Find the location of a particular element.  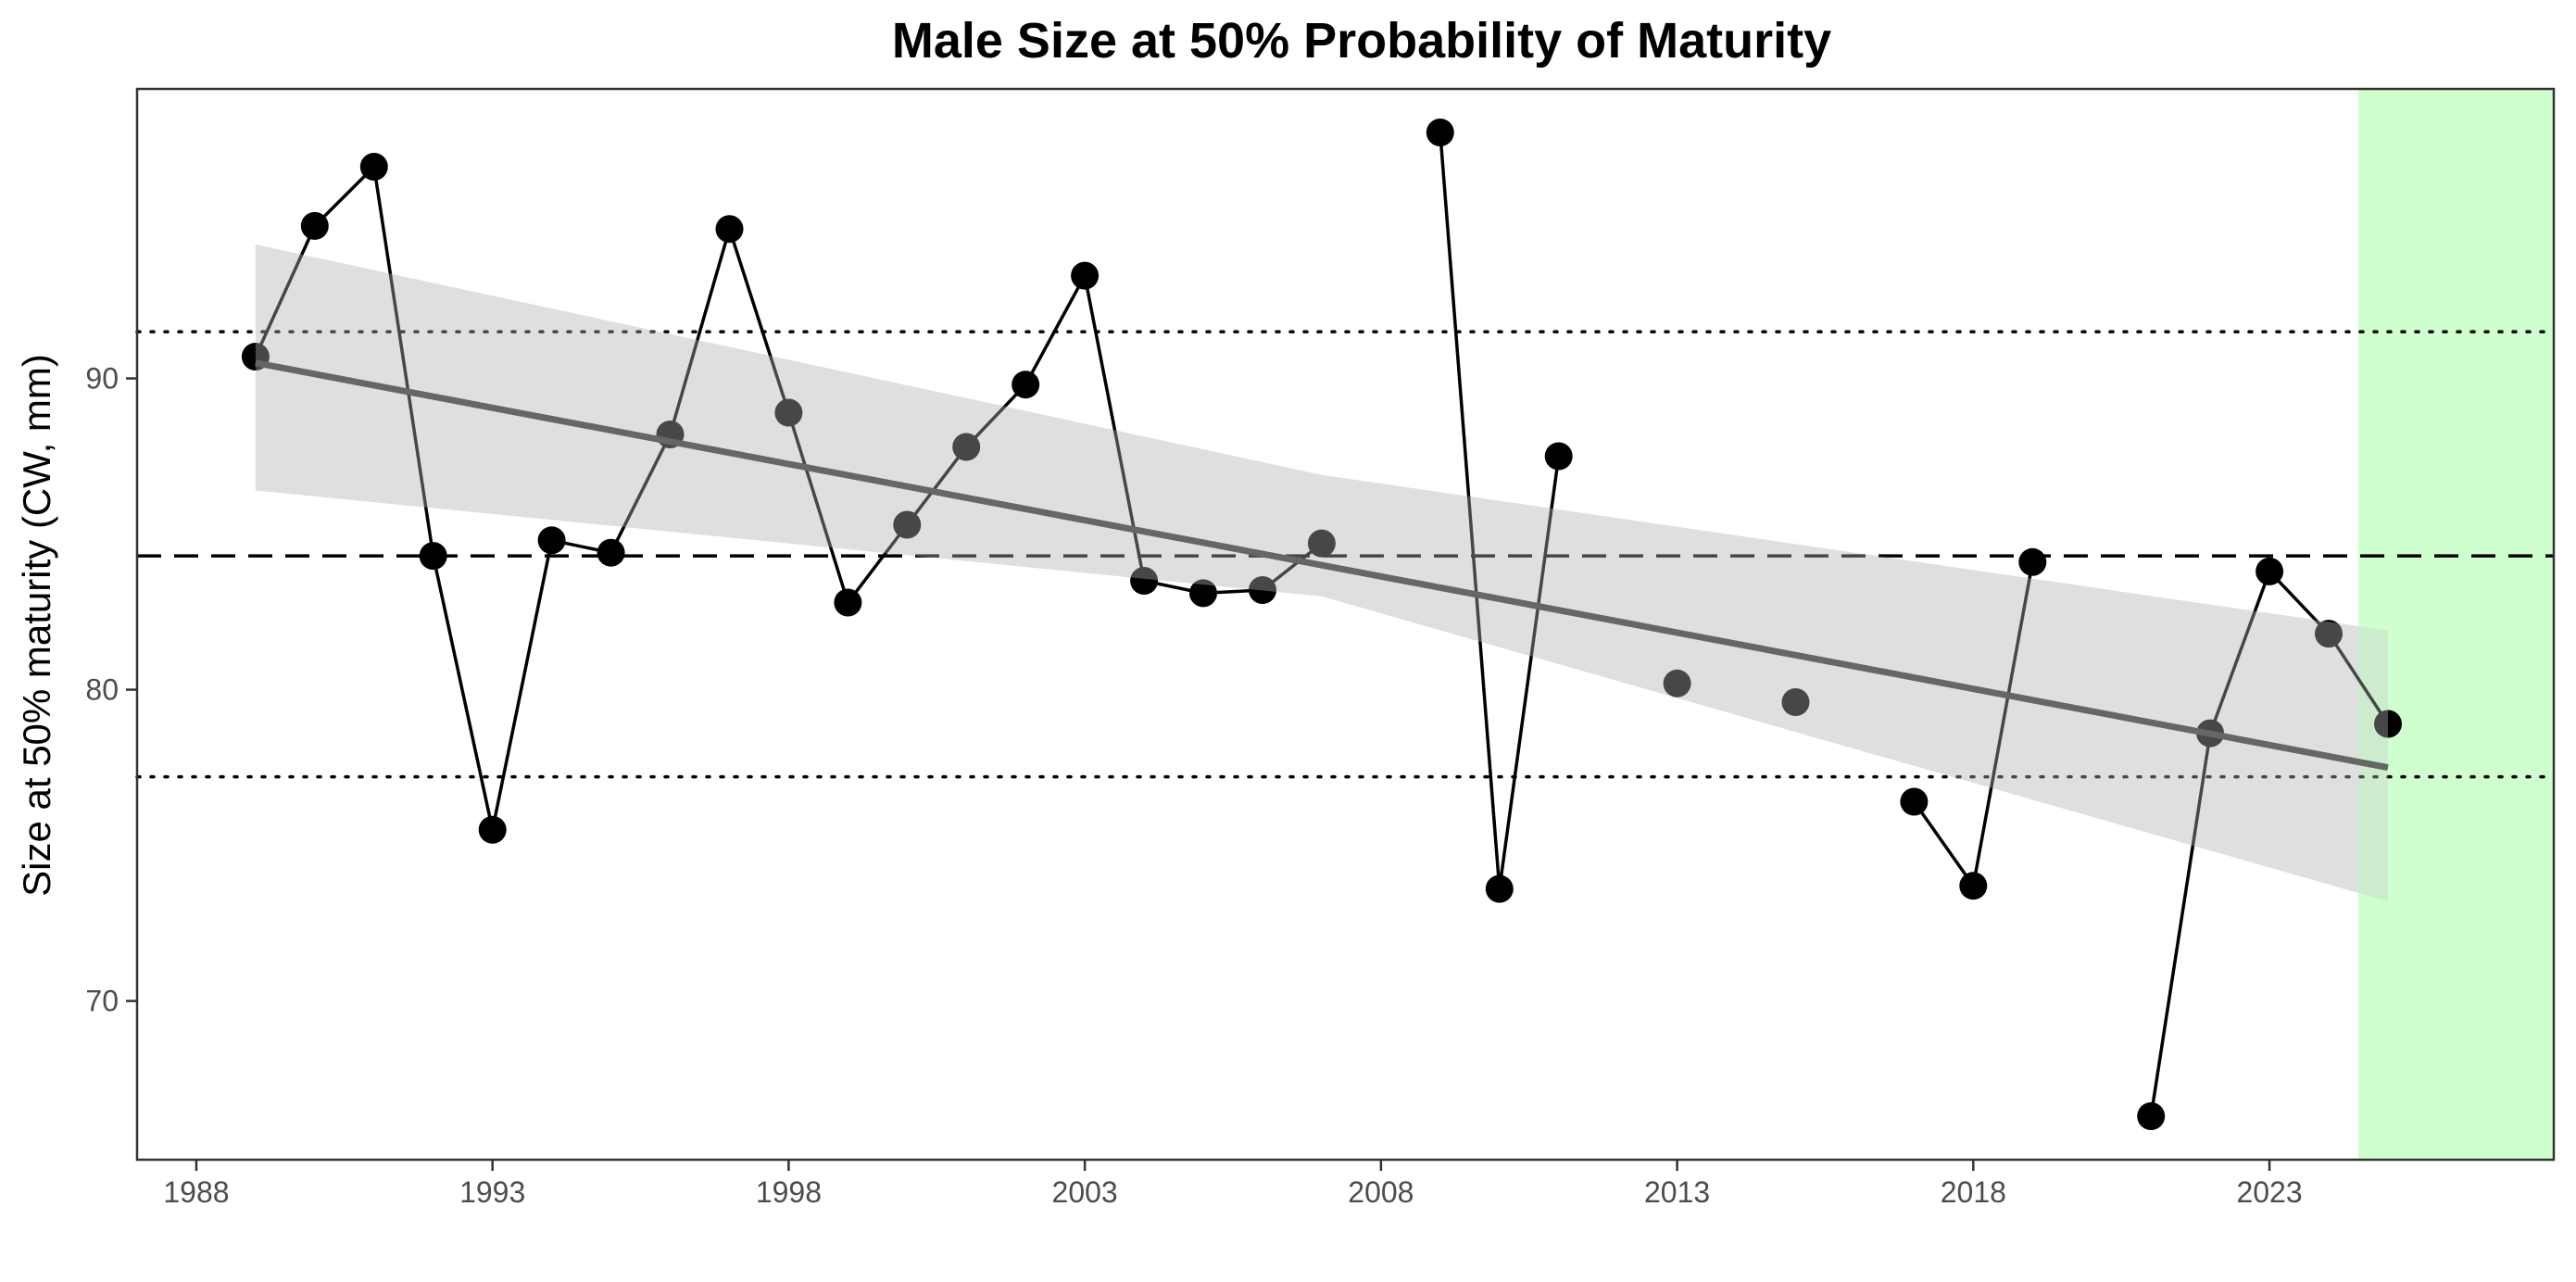

x-tick-label: 2008 is located at coordinates (1381, 1192).